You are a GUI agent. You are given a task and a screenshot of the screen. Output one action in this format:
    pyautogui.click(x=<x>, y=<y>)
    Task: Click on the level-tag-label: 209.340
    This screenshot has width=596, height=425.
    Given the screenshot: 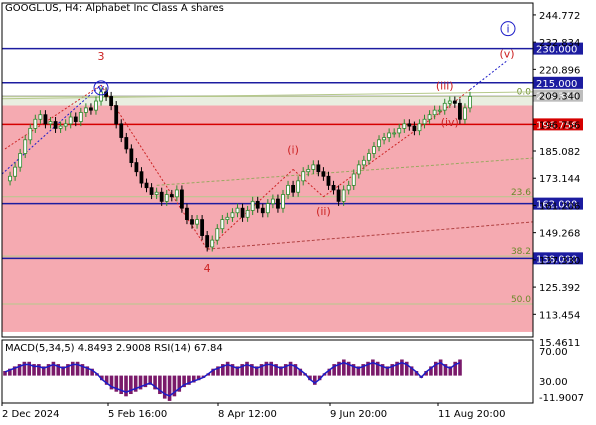 What is the action you would take?
    pyautogui.click(x=556, y=97)
    